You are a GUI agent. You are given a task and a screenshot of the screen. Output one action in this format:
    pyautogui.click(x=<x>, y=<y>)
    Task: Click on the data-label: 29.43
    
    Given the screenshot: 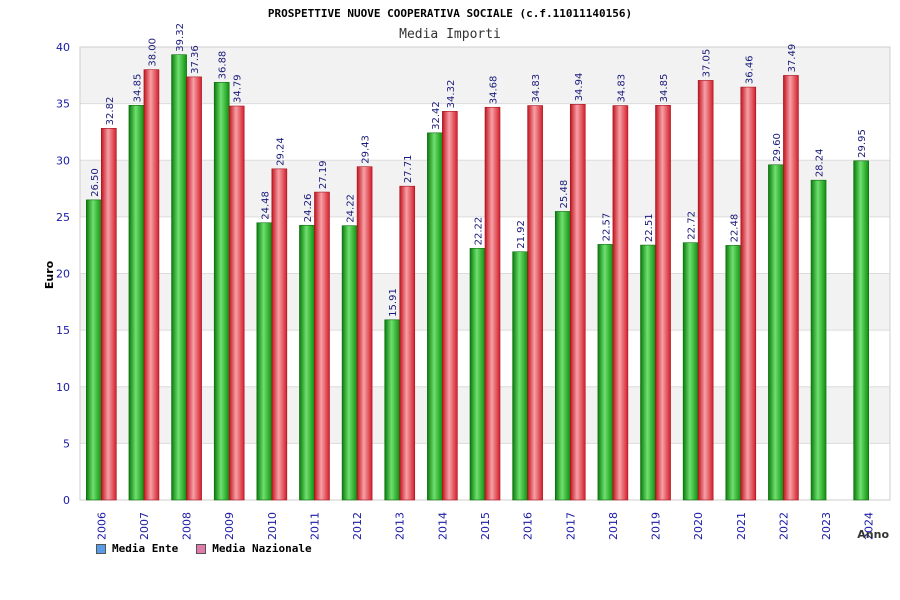 What is the action you would take?
    pyautogui.click(x=366, y=149)
    